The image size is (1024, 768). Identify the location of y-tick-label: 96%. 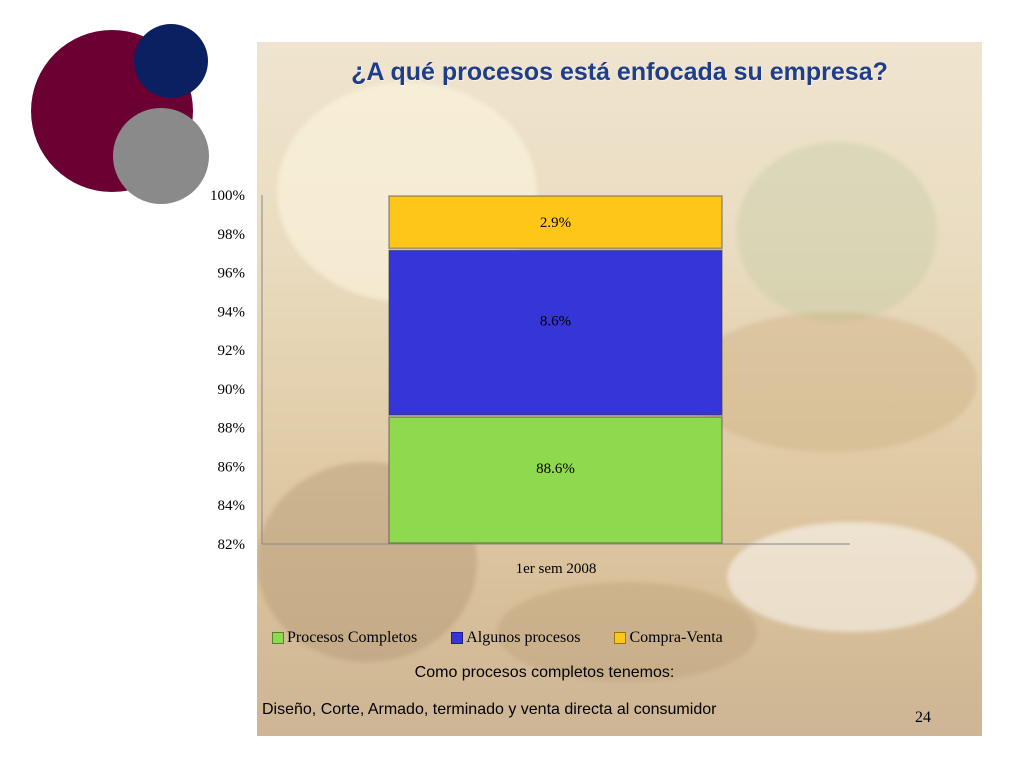
(232, 274).